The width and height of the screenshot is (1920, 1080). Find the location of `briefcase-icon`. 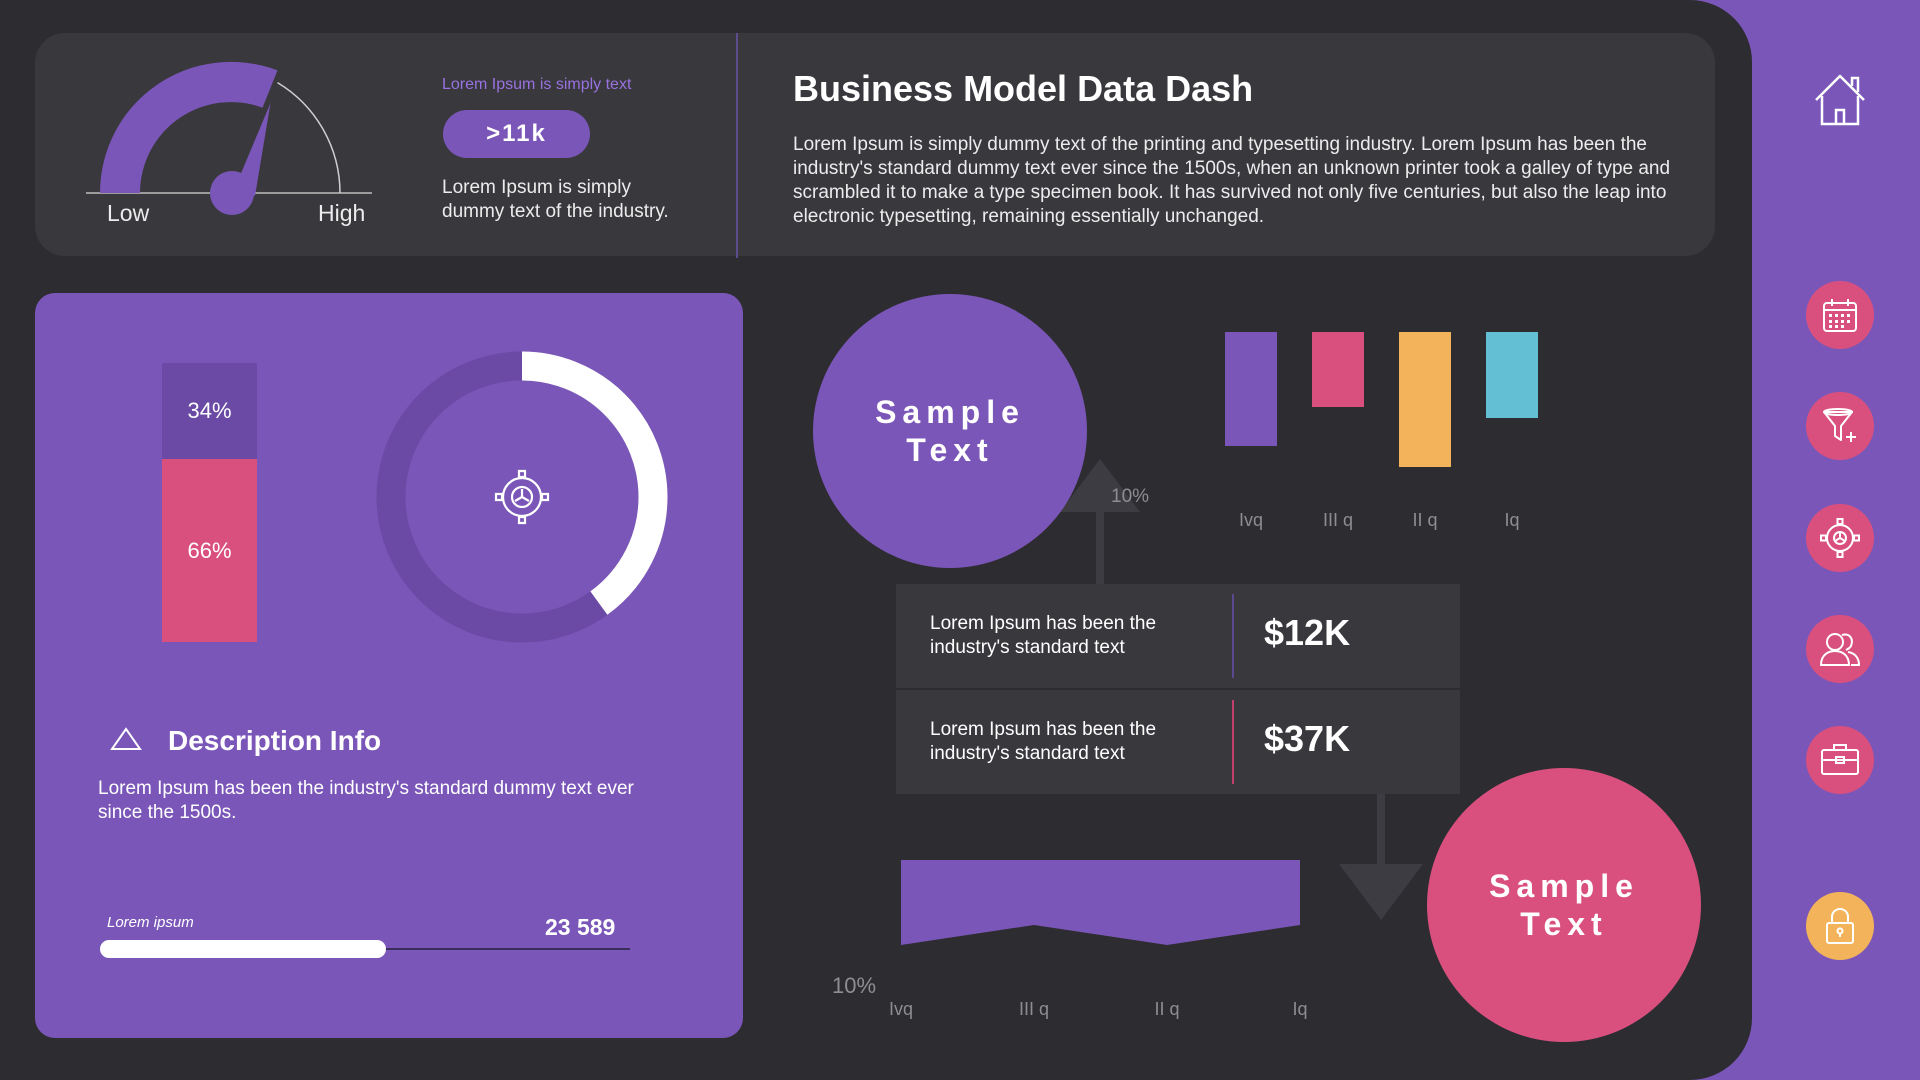

briefcase-icon is located at coordinates (1840, 759).